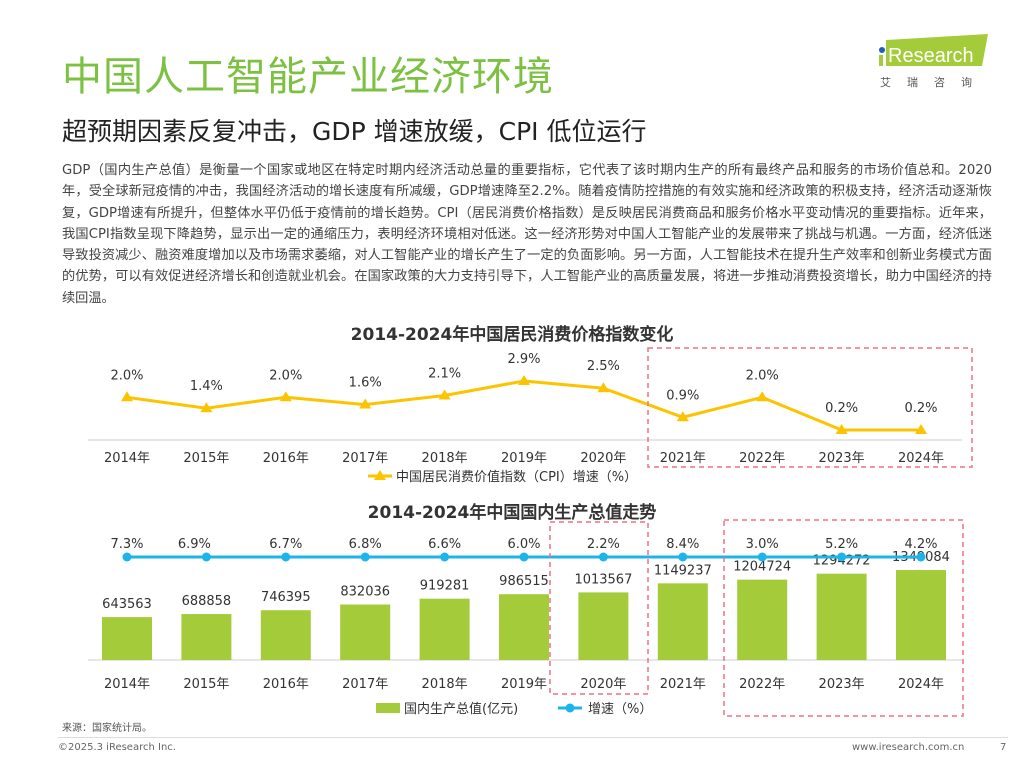  Describe the element at coordinates (762, 567) in the screenshot. I see `gdp-data-label: 1204724` at that location.